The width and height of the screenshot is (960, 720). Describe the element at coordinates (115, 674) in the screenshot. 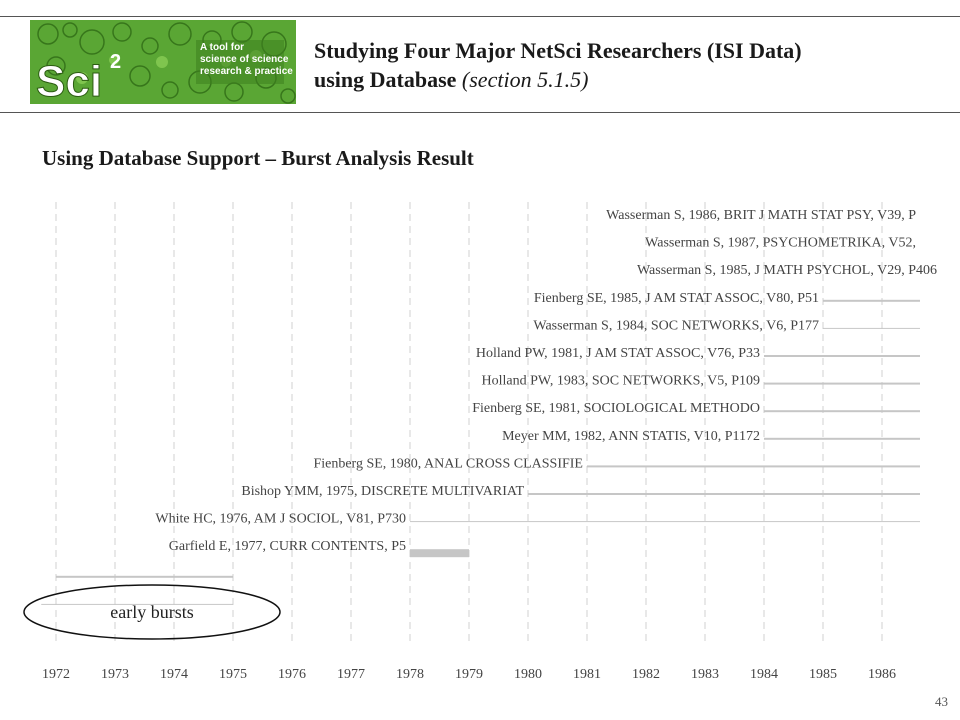

I see `x-tick-label: 1973` at that location.